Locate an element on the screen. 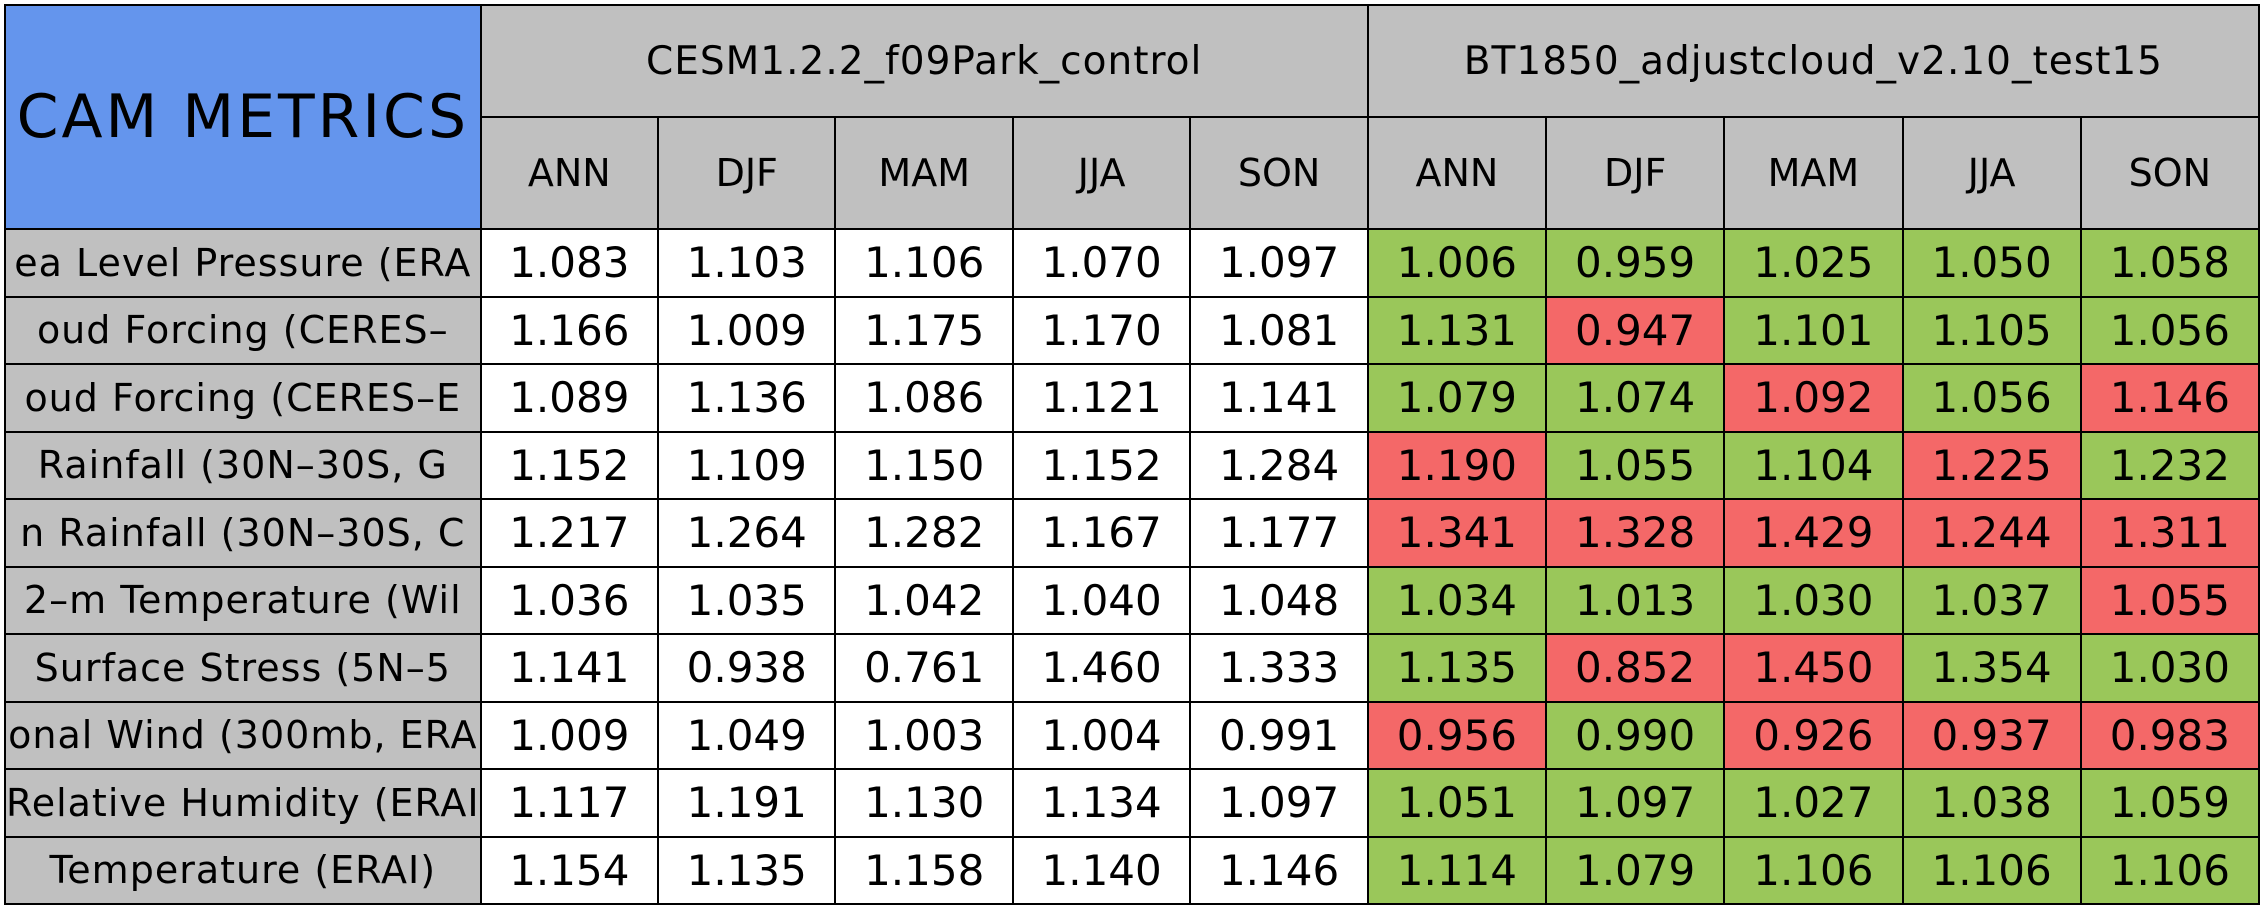 Image resolution: width=2260 pixels, height=911 pixels. metric-label-text: 2–m Temperature (Wil is located at coordinates (242, 600).